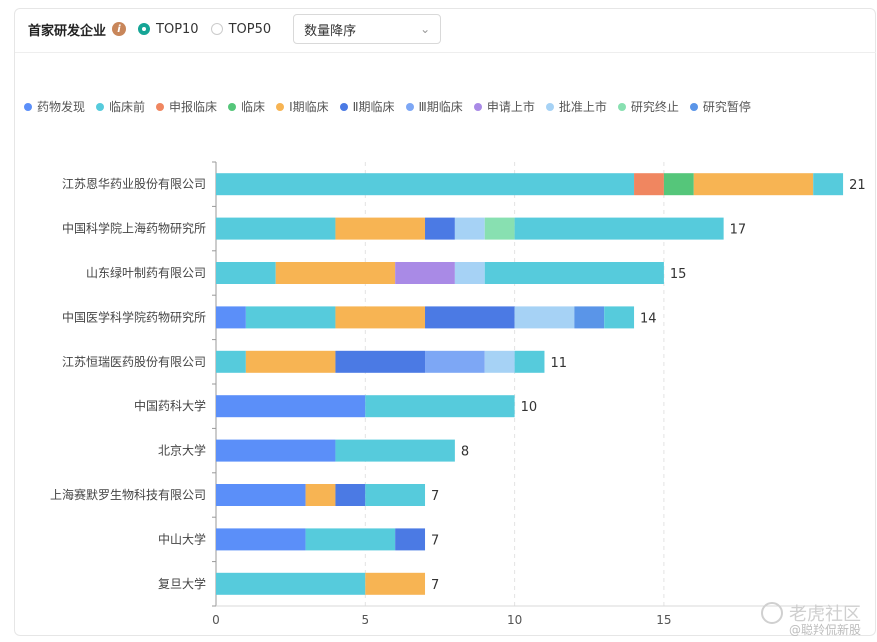 Image resolution: width=877 pixels, height=642 pixels. Describe the element at coordinates (465, 452) in the screenshot. I see `bar-total-label: 8` at that location.